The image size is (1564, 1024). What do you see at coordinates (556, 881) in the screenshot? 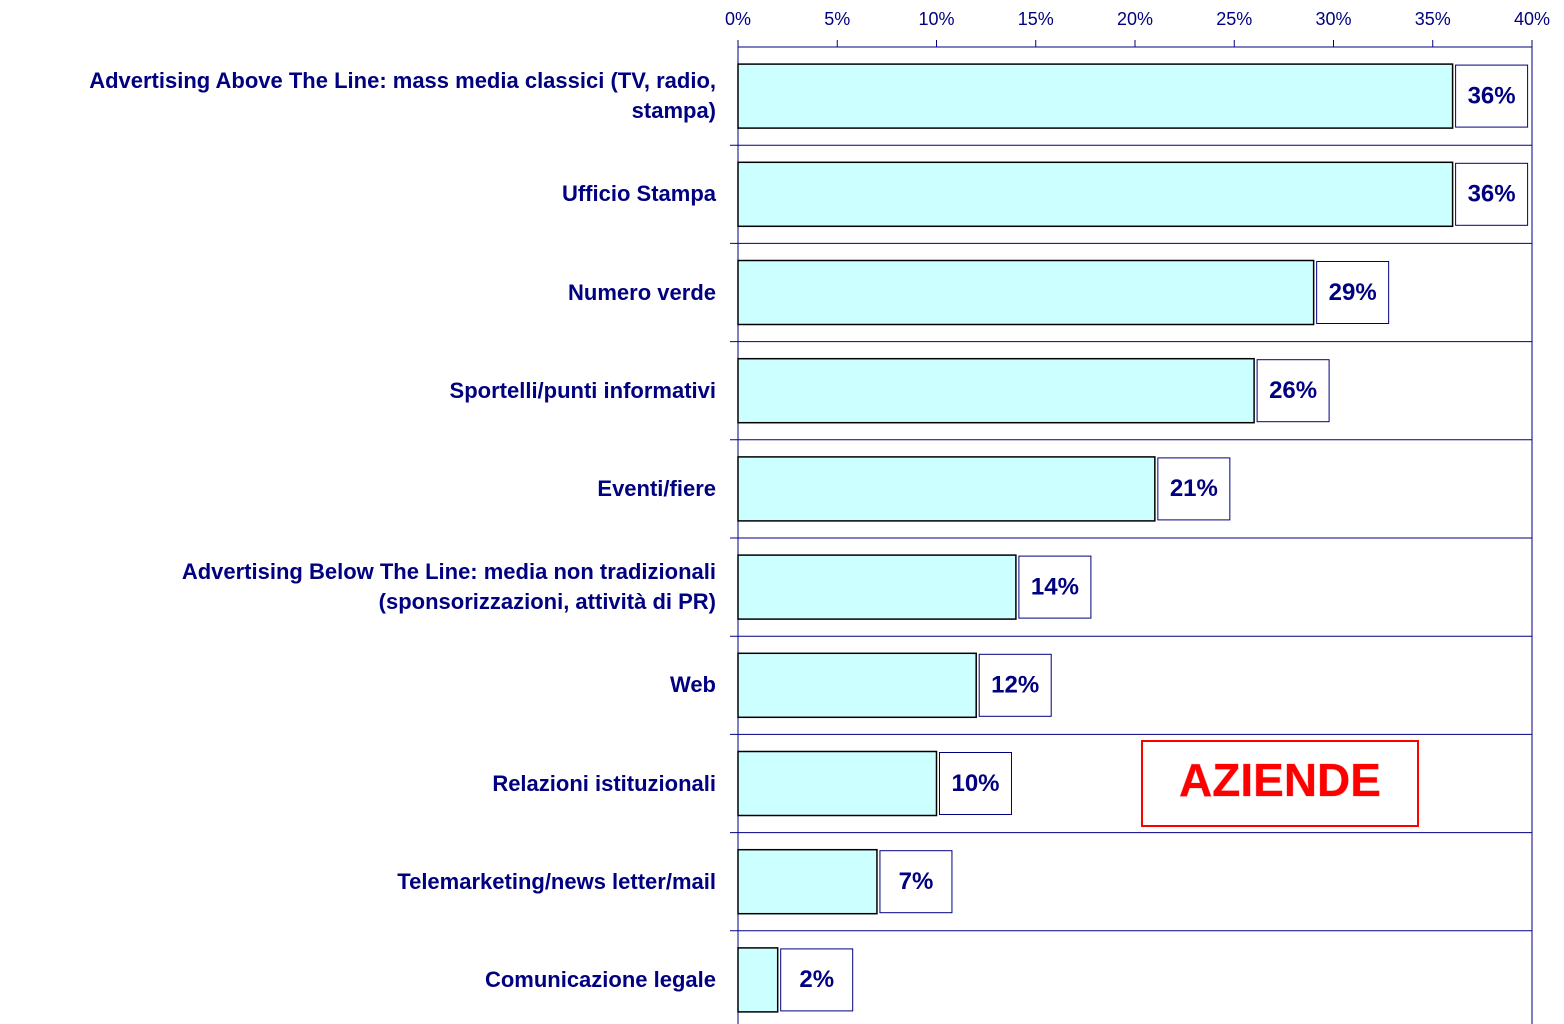
I see `category-label: Telemarketing/news letter/mail` at bounding box center [556, 881].